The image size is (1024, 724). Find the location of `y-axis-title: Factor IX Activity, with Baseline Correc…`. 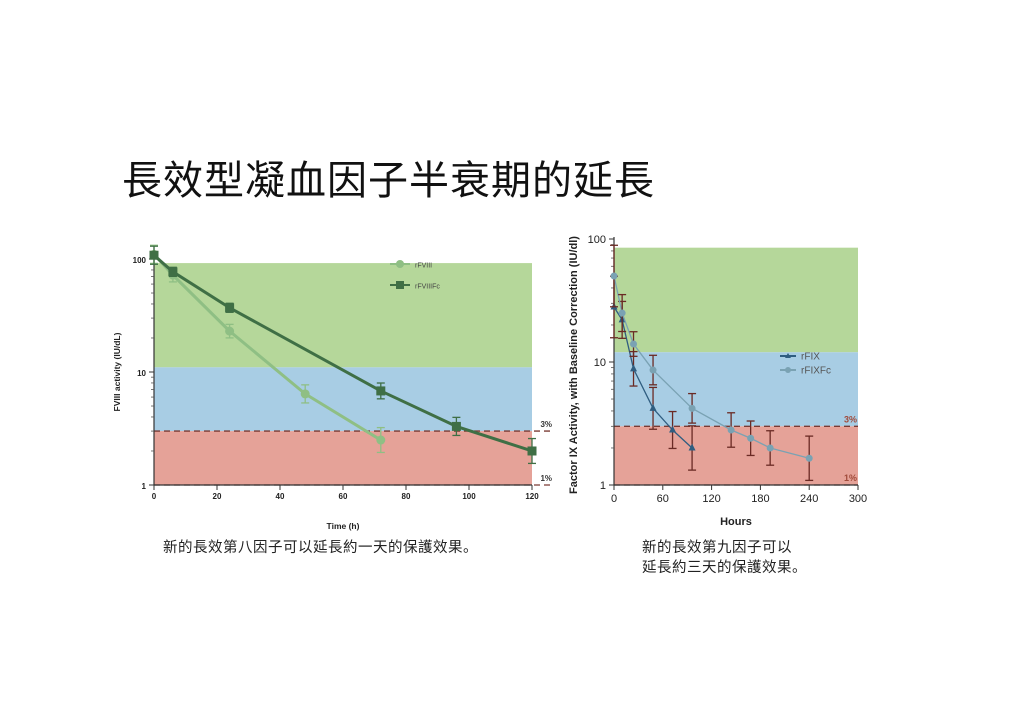

y-axis-title: Factor IX Activity, with Baseline Correc… is located at coordinates (574, 365).